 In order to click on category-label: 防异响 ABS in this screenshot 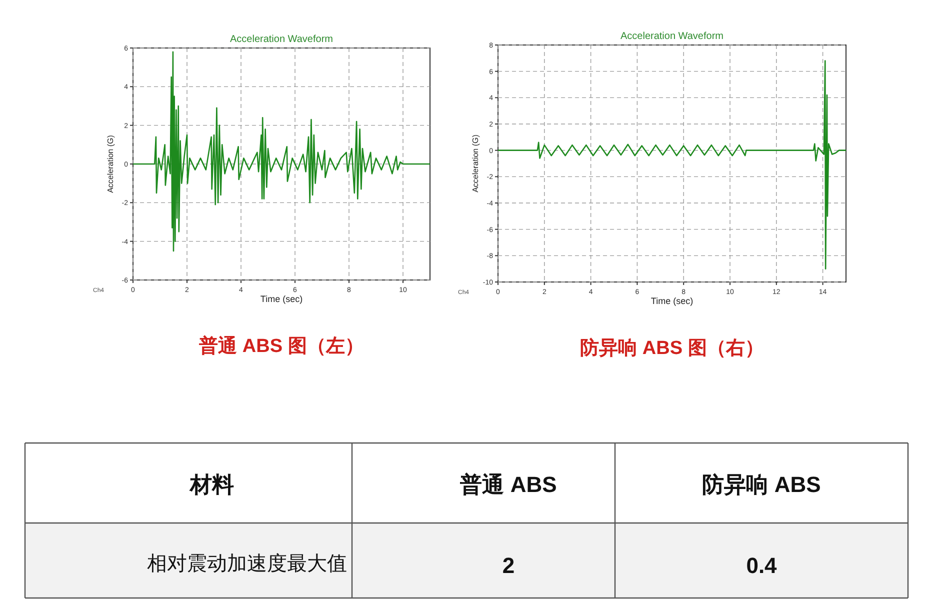, I will do `click(761, 484)`.